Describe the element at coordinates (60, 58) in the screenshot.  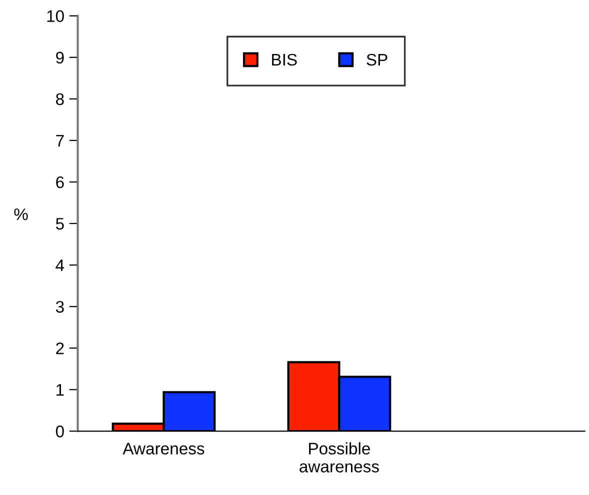
I see `y-tick-label: 9` at that location.